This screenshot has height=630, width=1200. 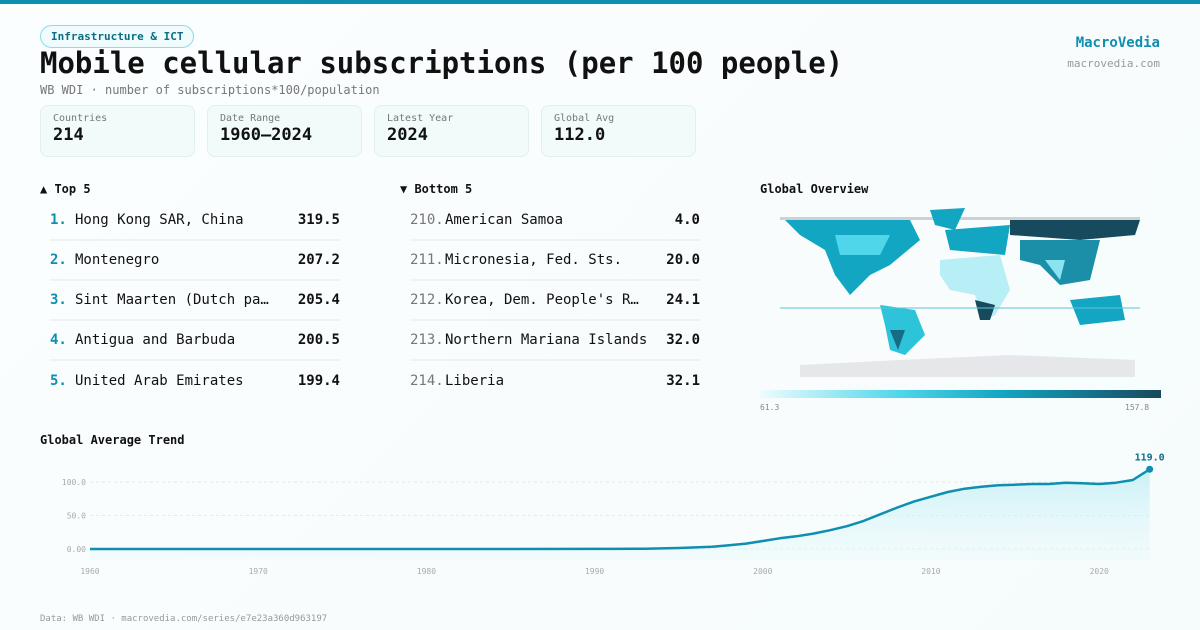 What do you see at coordinates (762, 571) in the screenshot?
I see `x-tick-label: 2000` at bounding box center [762, 571].